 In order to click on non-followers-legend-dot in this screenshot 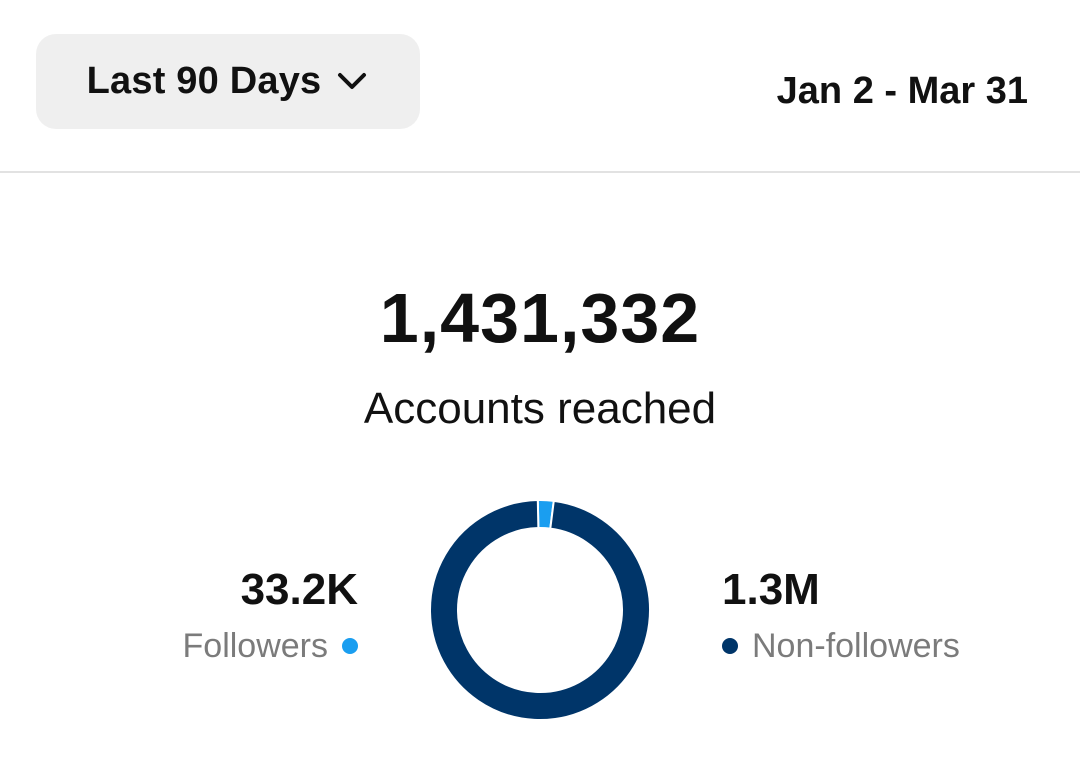, I will do `click(730, 646)`.